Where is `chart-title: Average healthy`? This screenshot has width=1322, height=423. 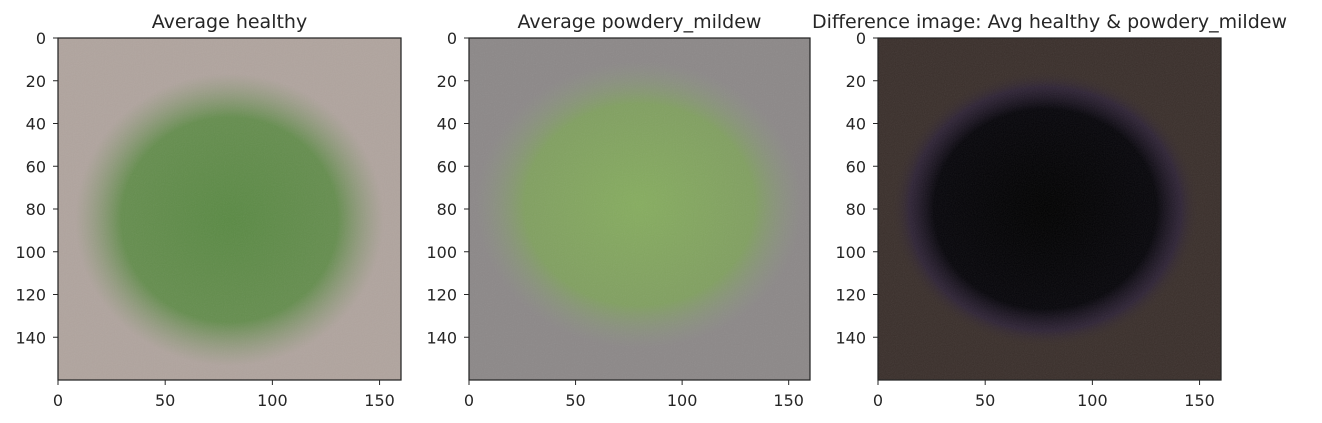
chart-title: Average healthy is located at coordinates (229, 22).